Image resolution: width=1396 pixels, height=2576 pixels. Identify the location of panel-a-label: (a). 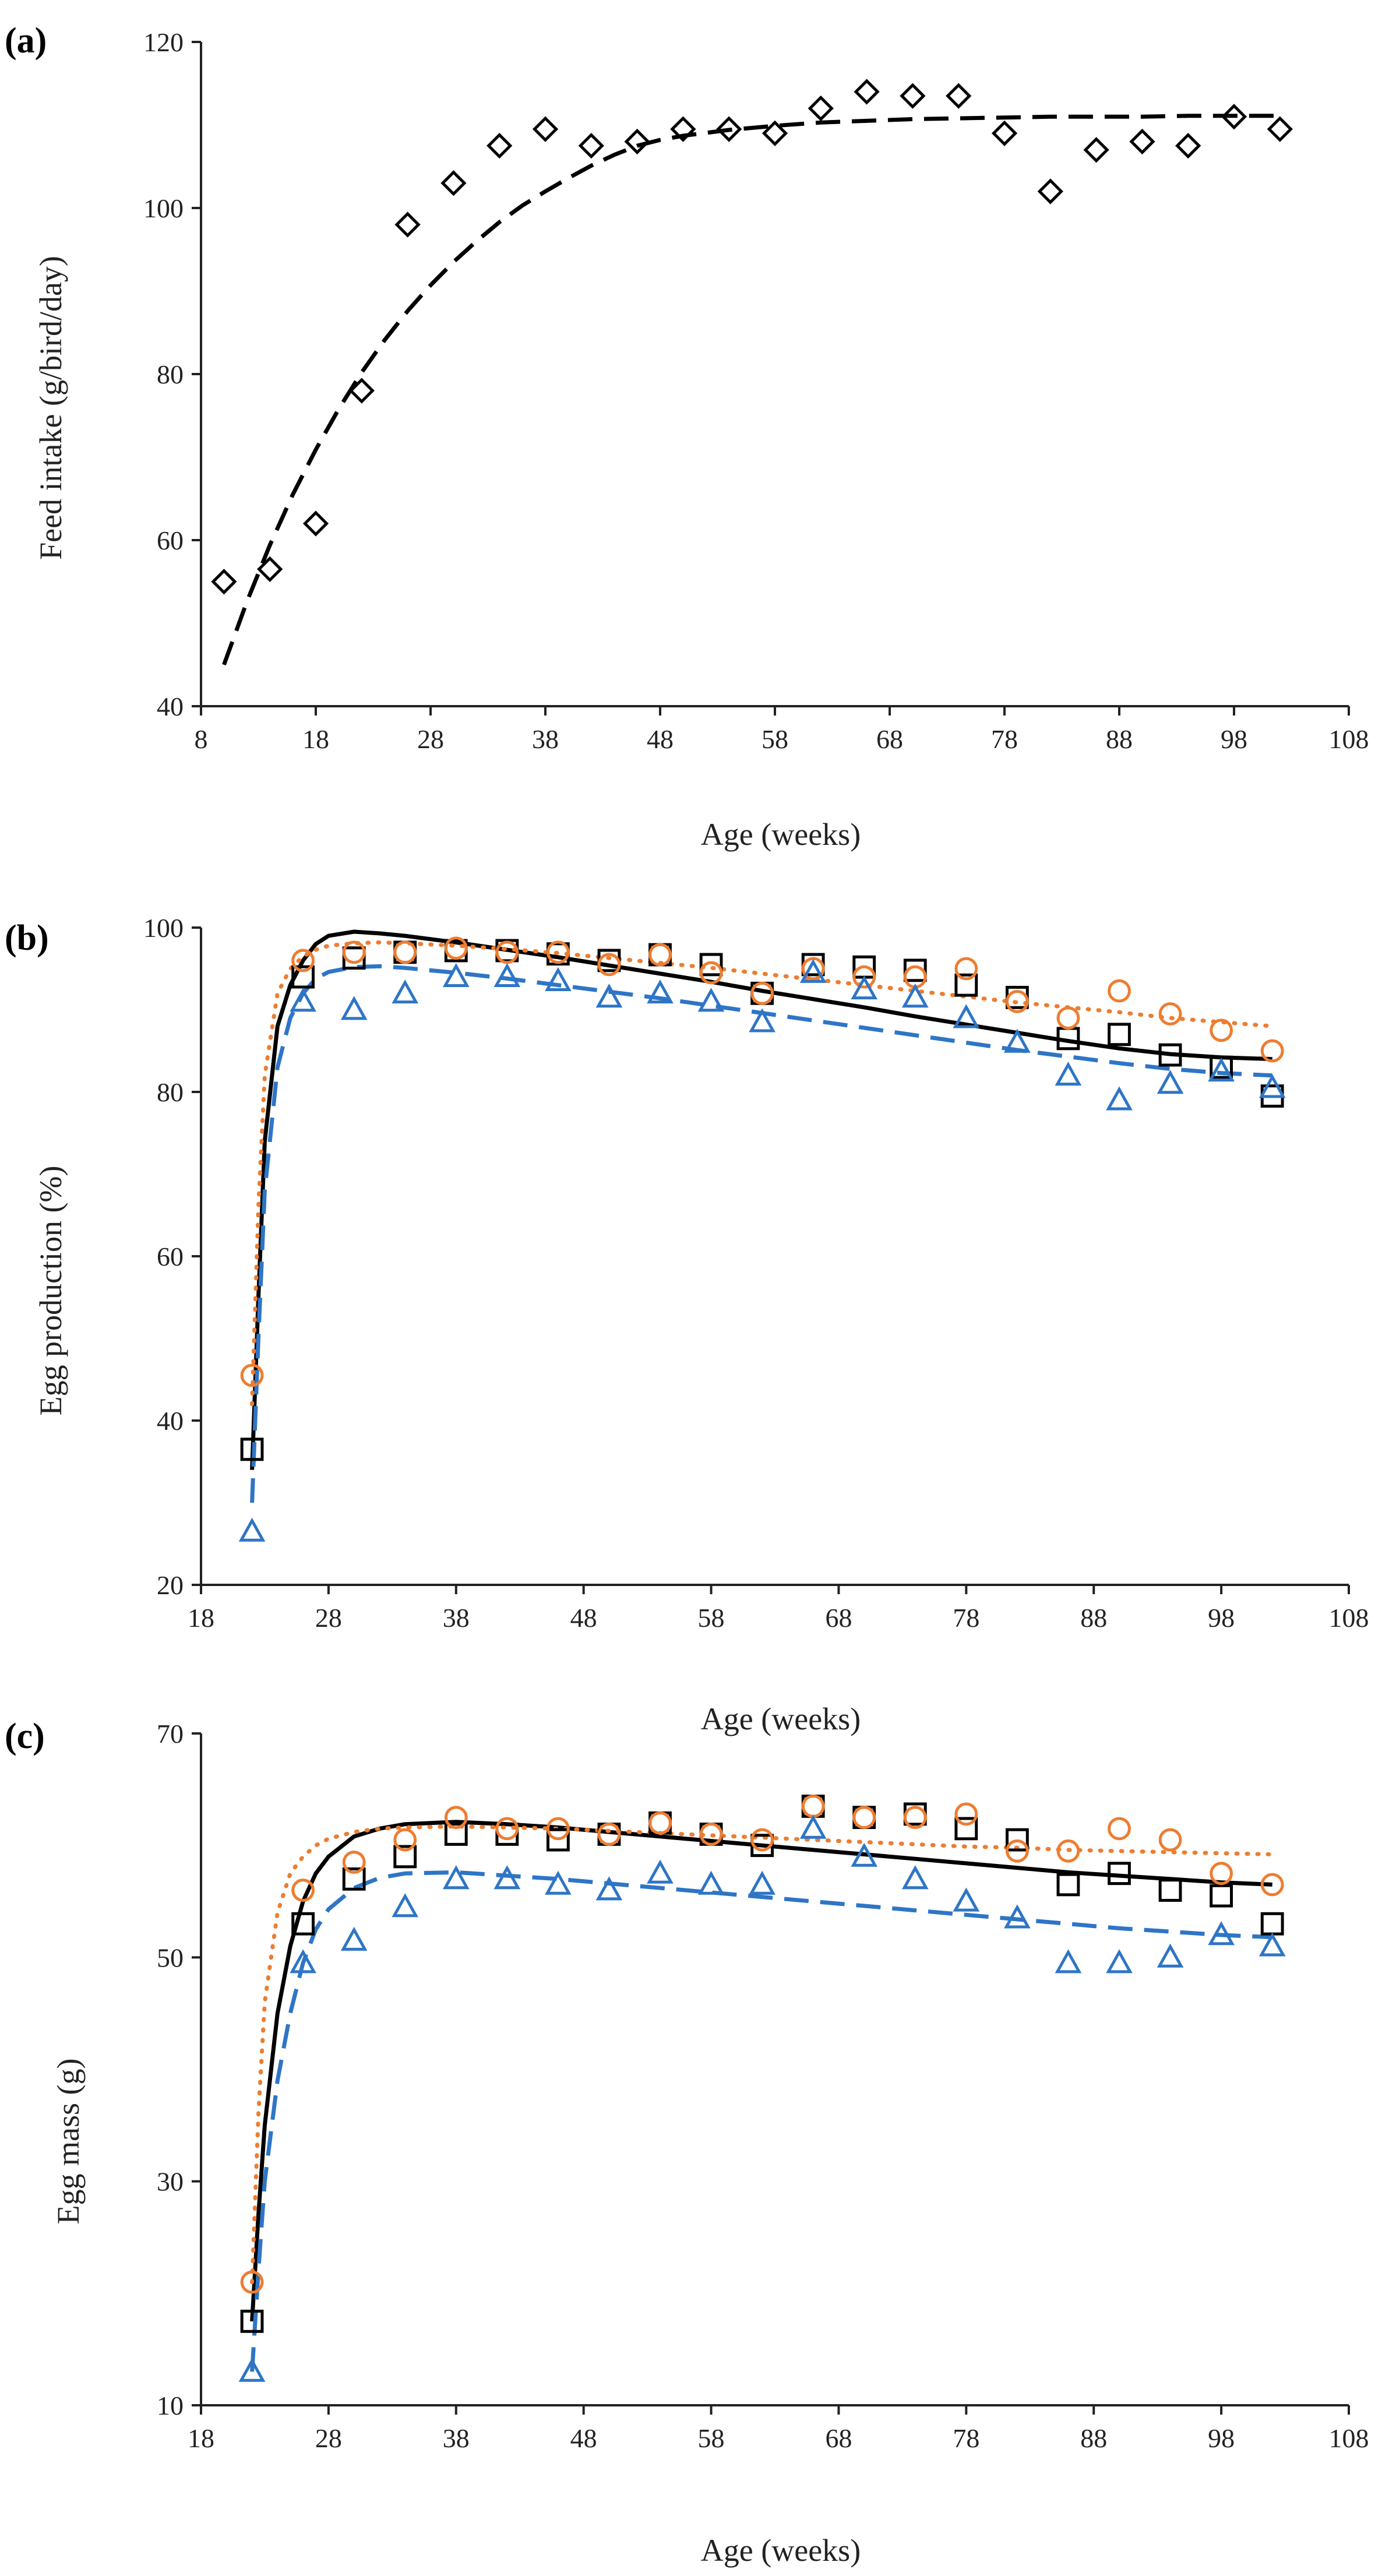
(26, 41).